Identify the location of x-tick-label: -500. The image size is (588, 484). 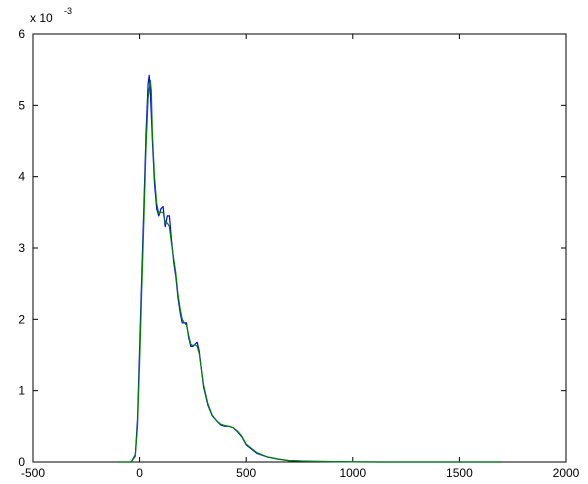
(33, 473).